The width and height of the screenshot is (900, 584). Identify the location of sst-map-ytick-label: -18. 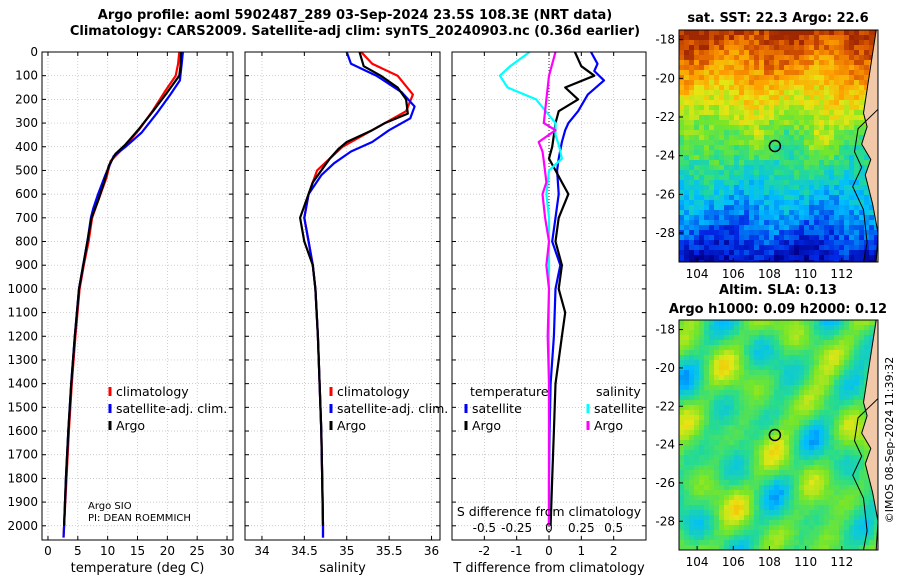
(665, 40).